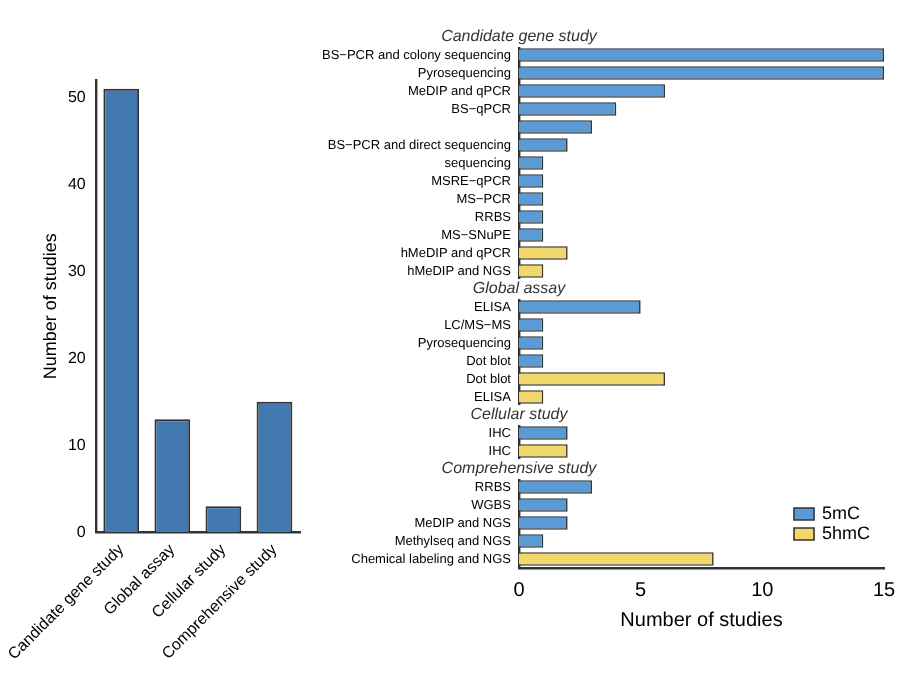 The width and height of the screenshot is (908, 682). I want to click on legend-label: 5mC, so click(841, 512).